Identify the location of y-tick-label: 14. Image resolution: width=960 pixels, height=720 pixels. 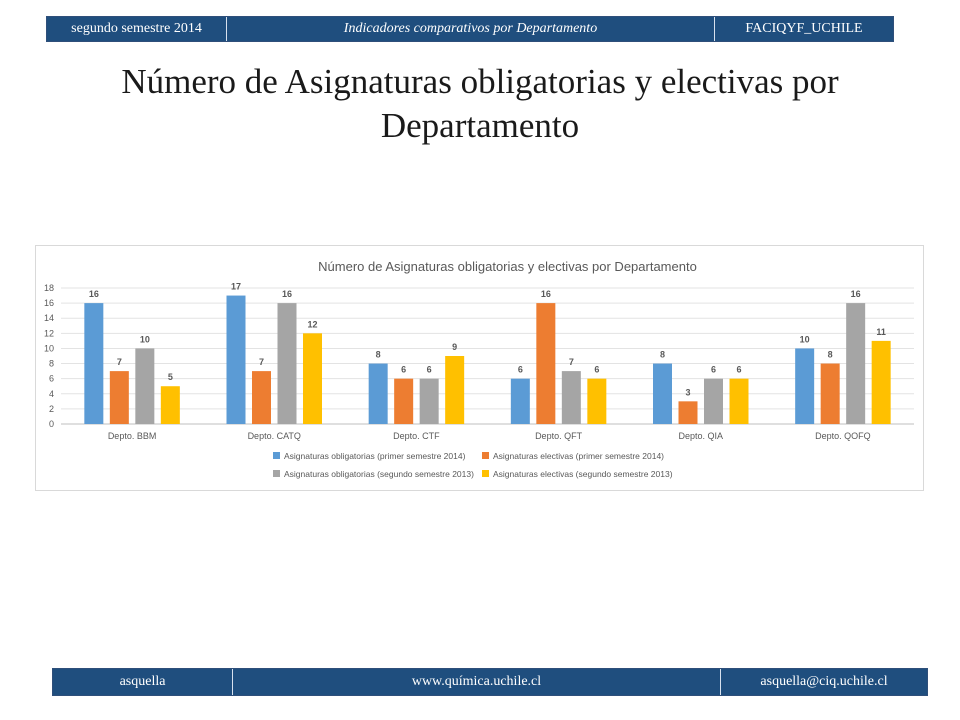
(49, 318).